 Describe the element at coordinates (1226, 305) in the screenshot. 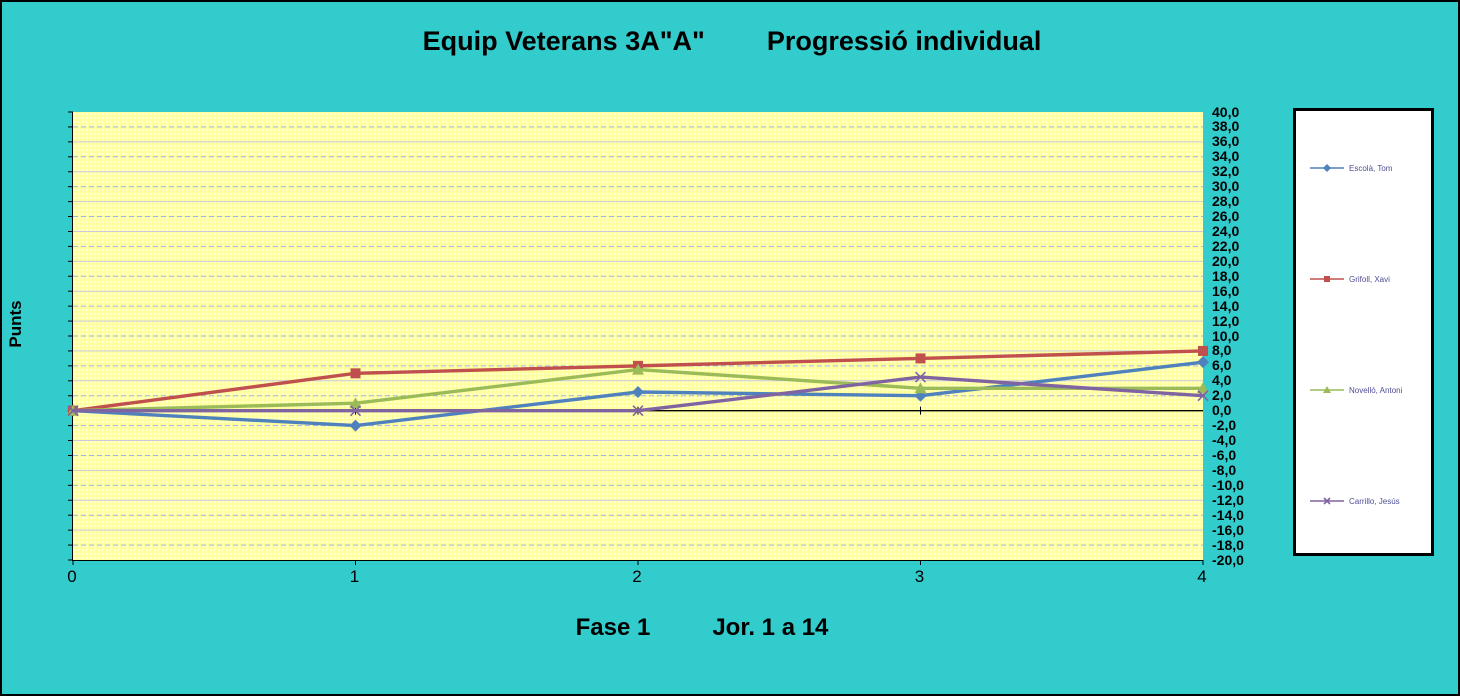

I see `y-tick-label: 14,0` at that location.